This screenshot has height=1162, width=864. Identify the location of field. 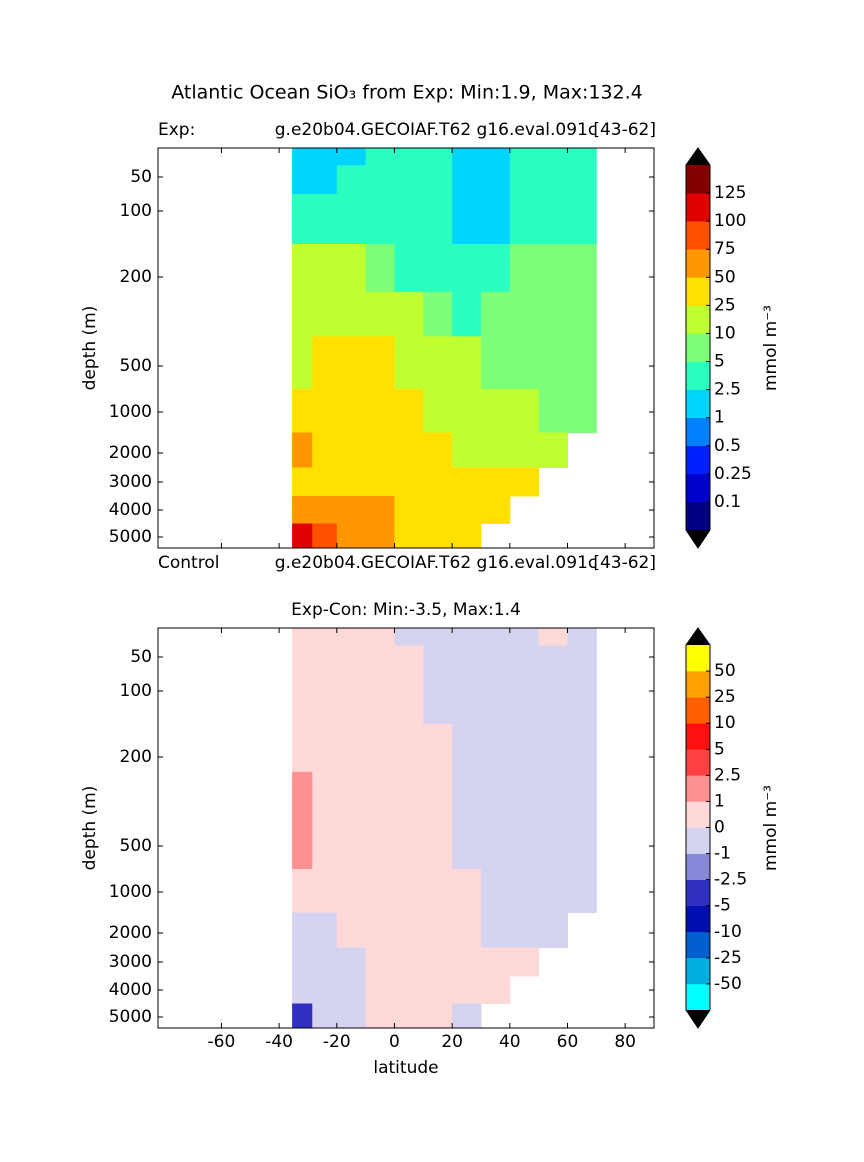
(444, 828).